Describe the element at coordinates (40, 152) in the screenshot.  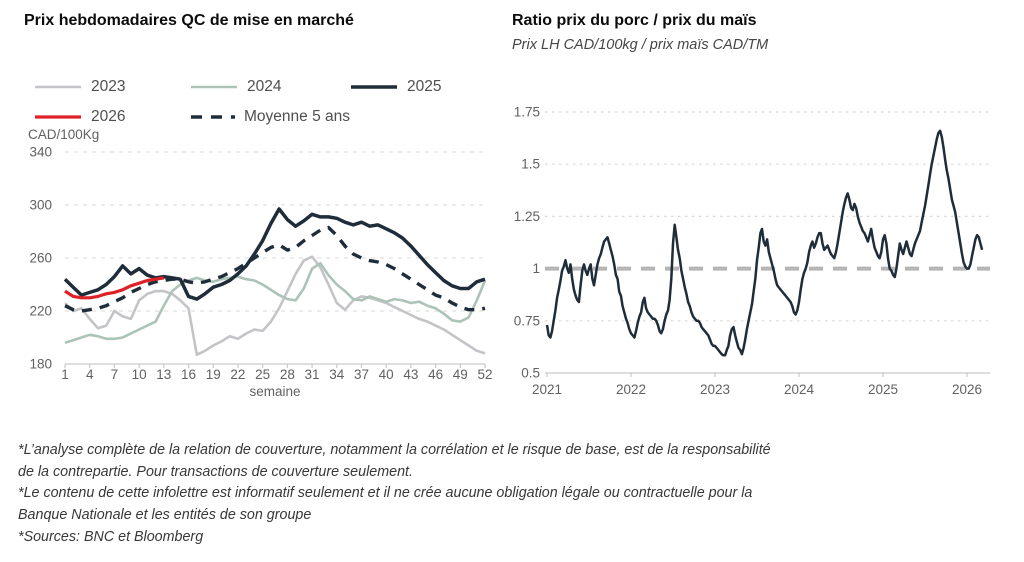
I see `svg-text: 340` at that location.